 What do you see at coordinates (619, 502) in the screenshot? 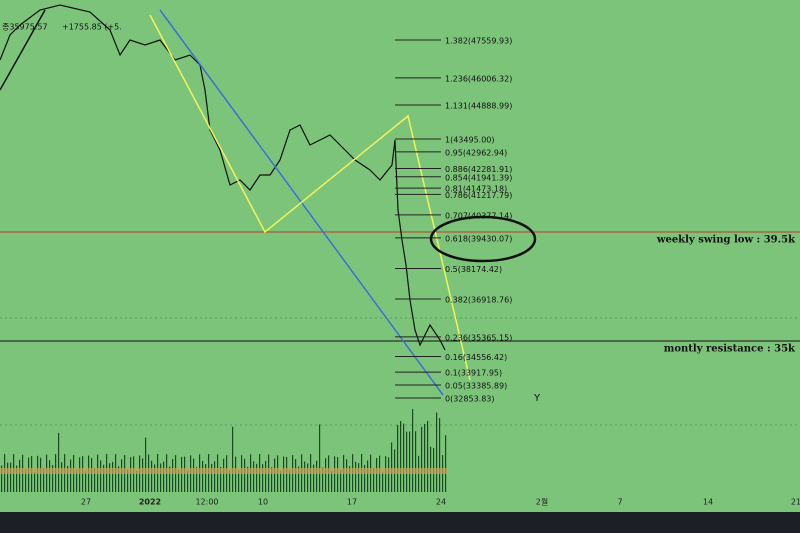
I see `x-tick-label: 7` at bounding box center [619, 502].